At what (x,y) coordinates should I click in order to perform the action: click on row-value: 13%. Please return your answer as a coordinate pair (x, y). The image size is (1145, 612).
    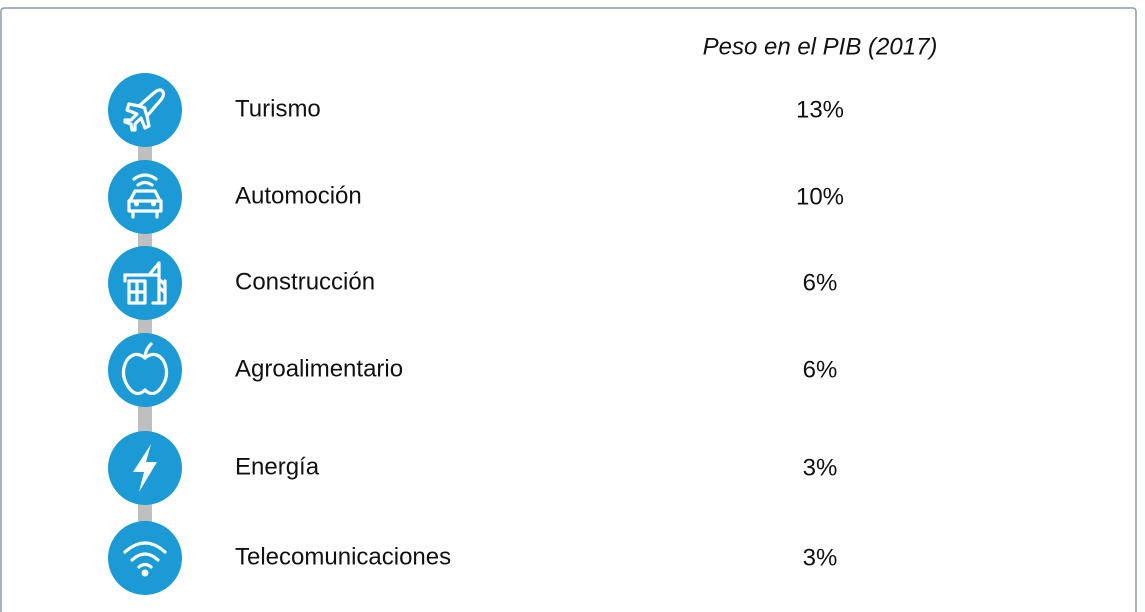
    Looking at the image, I should click on (820, 109).